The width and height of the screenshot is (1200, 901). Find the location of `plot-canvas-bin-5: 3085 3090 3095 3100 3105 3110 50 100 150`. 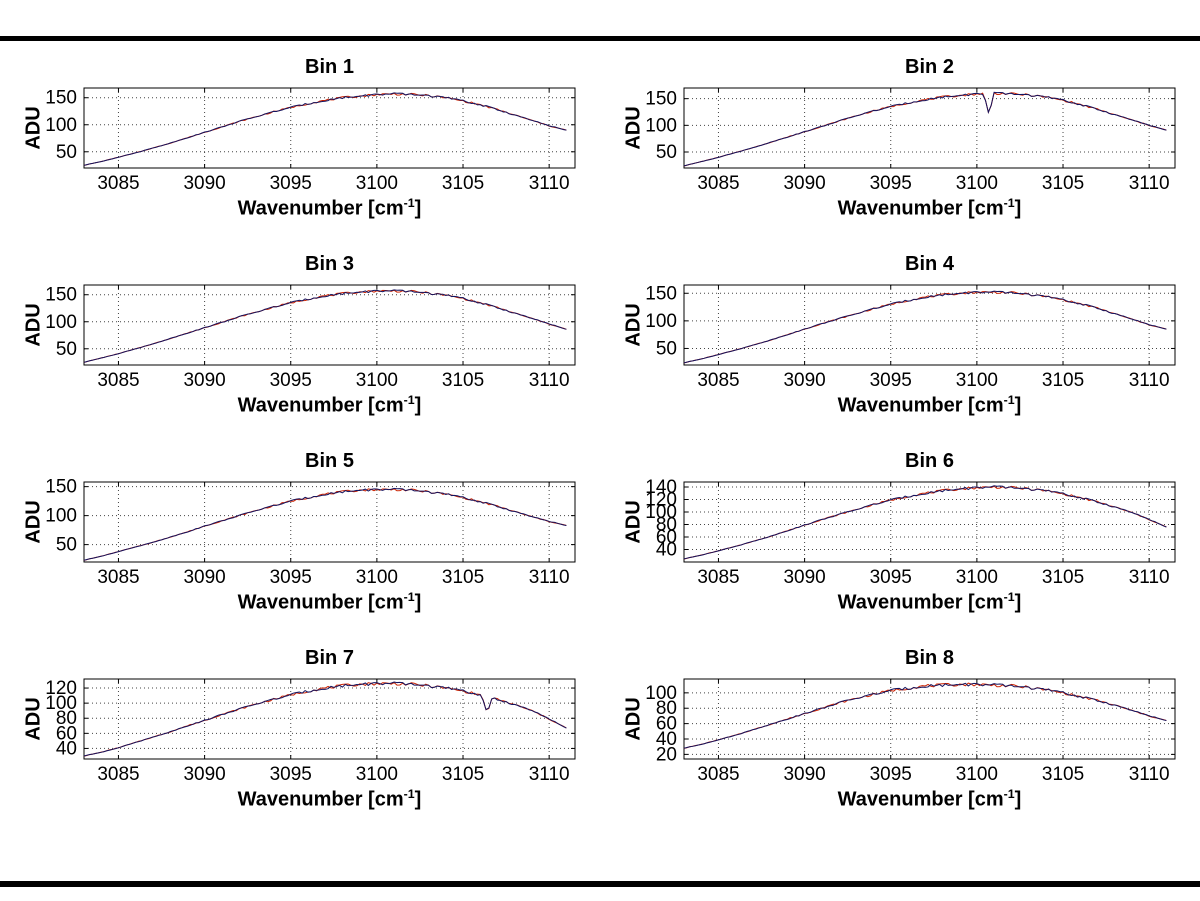

plot-canvas-bin-5: 3085 3090 3095 3100 3105 3110 50 100 150 is located at coordinates (310, 532).